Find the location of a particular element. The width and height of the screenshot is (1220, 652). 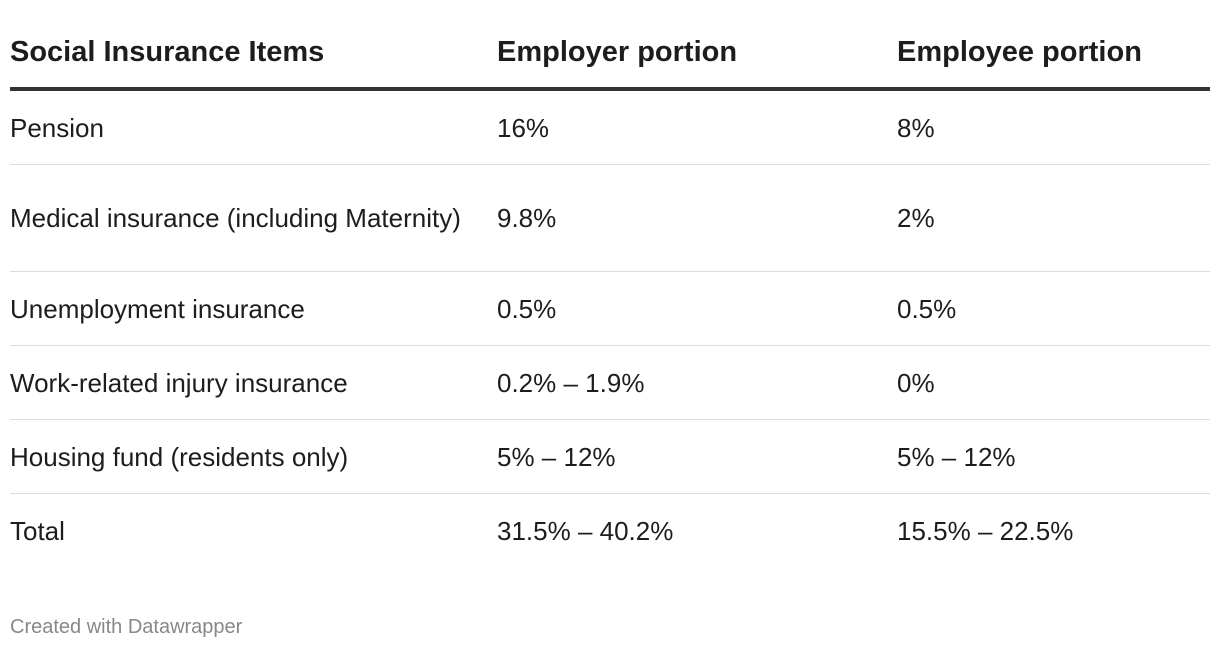

row-item-label: Work-related injury insurance is located at coordinates (253, 382).